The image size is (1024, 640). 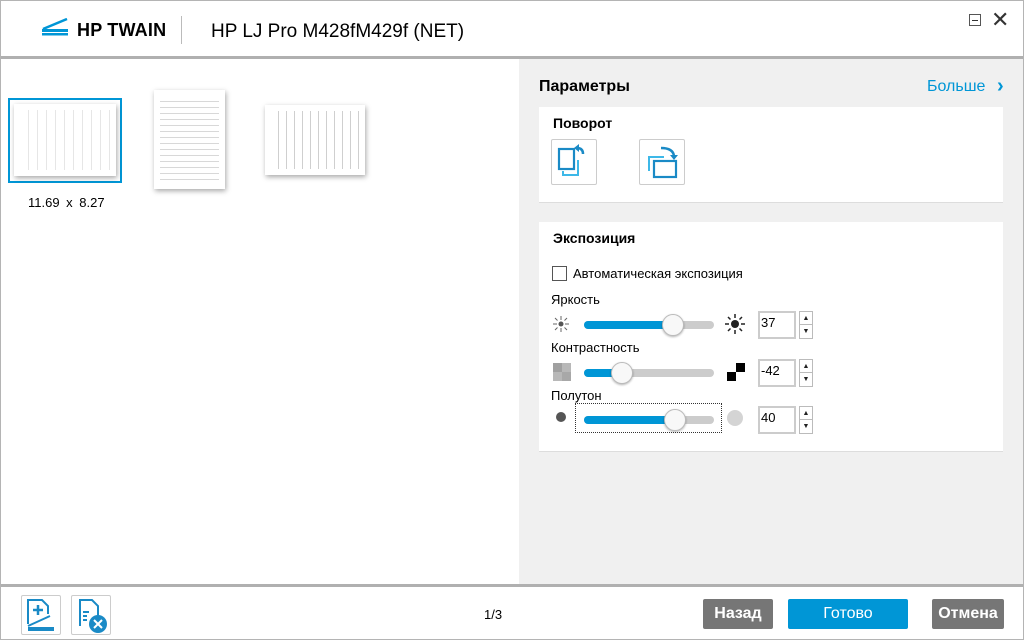 What do you see at coordinates (968, 614) in the screenshot?
I see `cancel-button: Отмена` at bounding box center [968, 614].